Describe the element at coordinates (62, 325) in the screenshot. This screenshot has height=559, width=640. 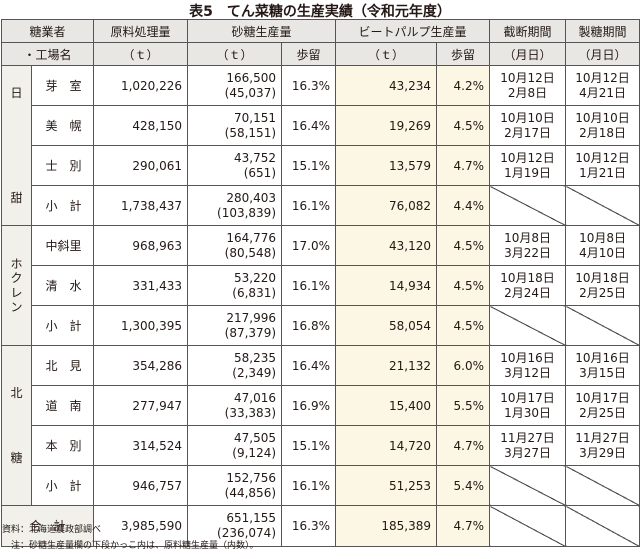
I see `factory-name: 小 計` at that location.